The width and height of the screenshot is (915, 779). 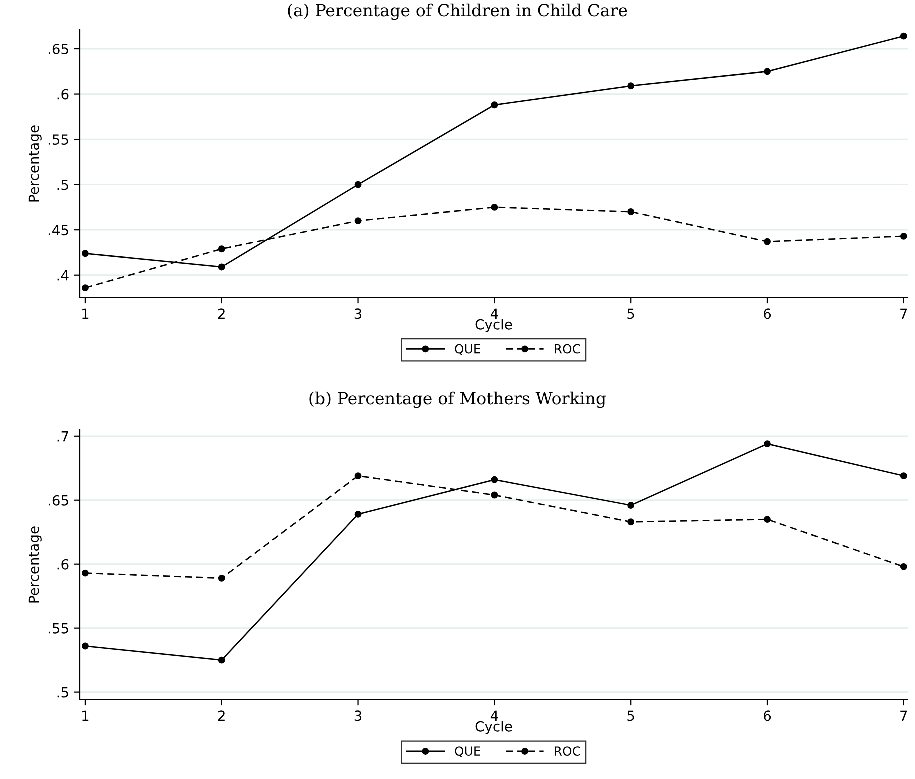 What do you see at coordinates (63, 275) in the screenshot?
I see `y-tick-label: .4` at bounding box center [63, 275].